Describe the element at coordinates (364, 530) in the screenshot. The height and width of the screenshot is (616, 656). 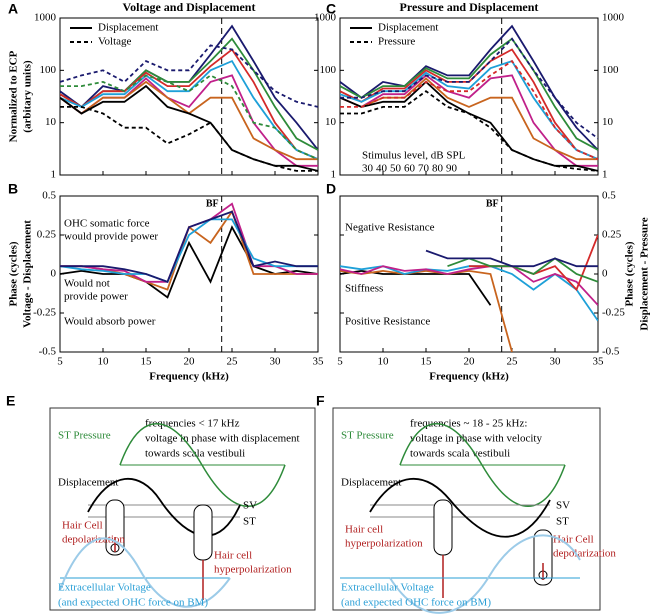
I see `label: Hair cell` at that location.